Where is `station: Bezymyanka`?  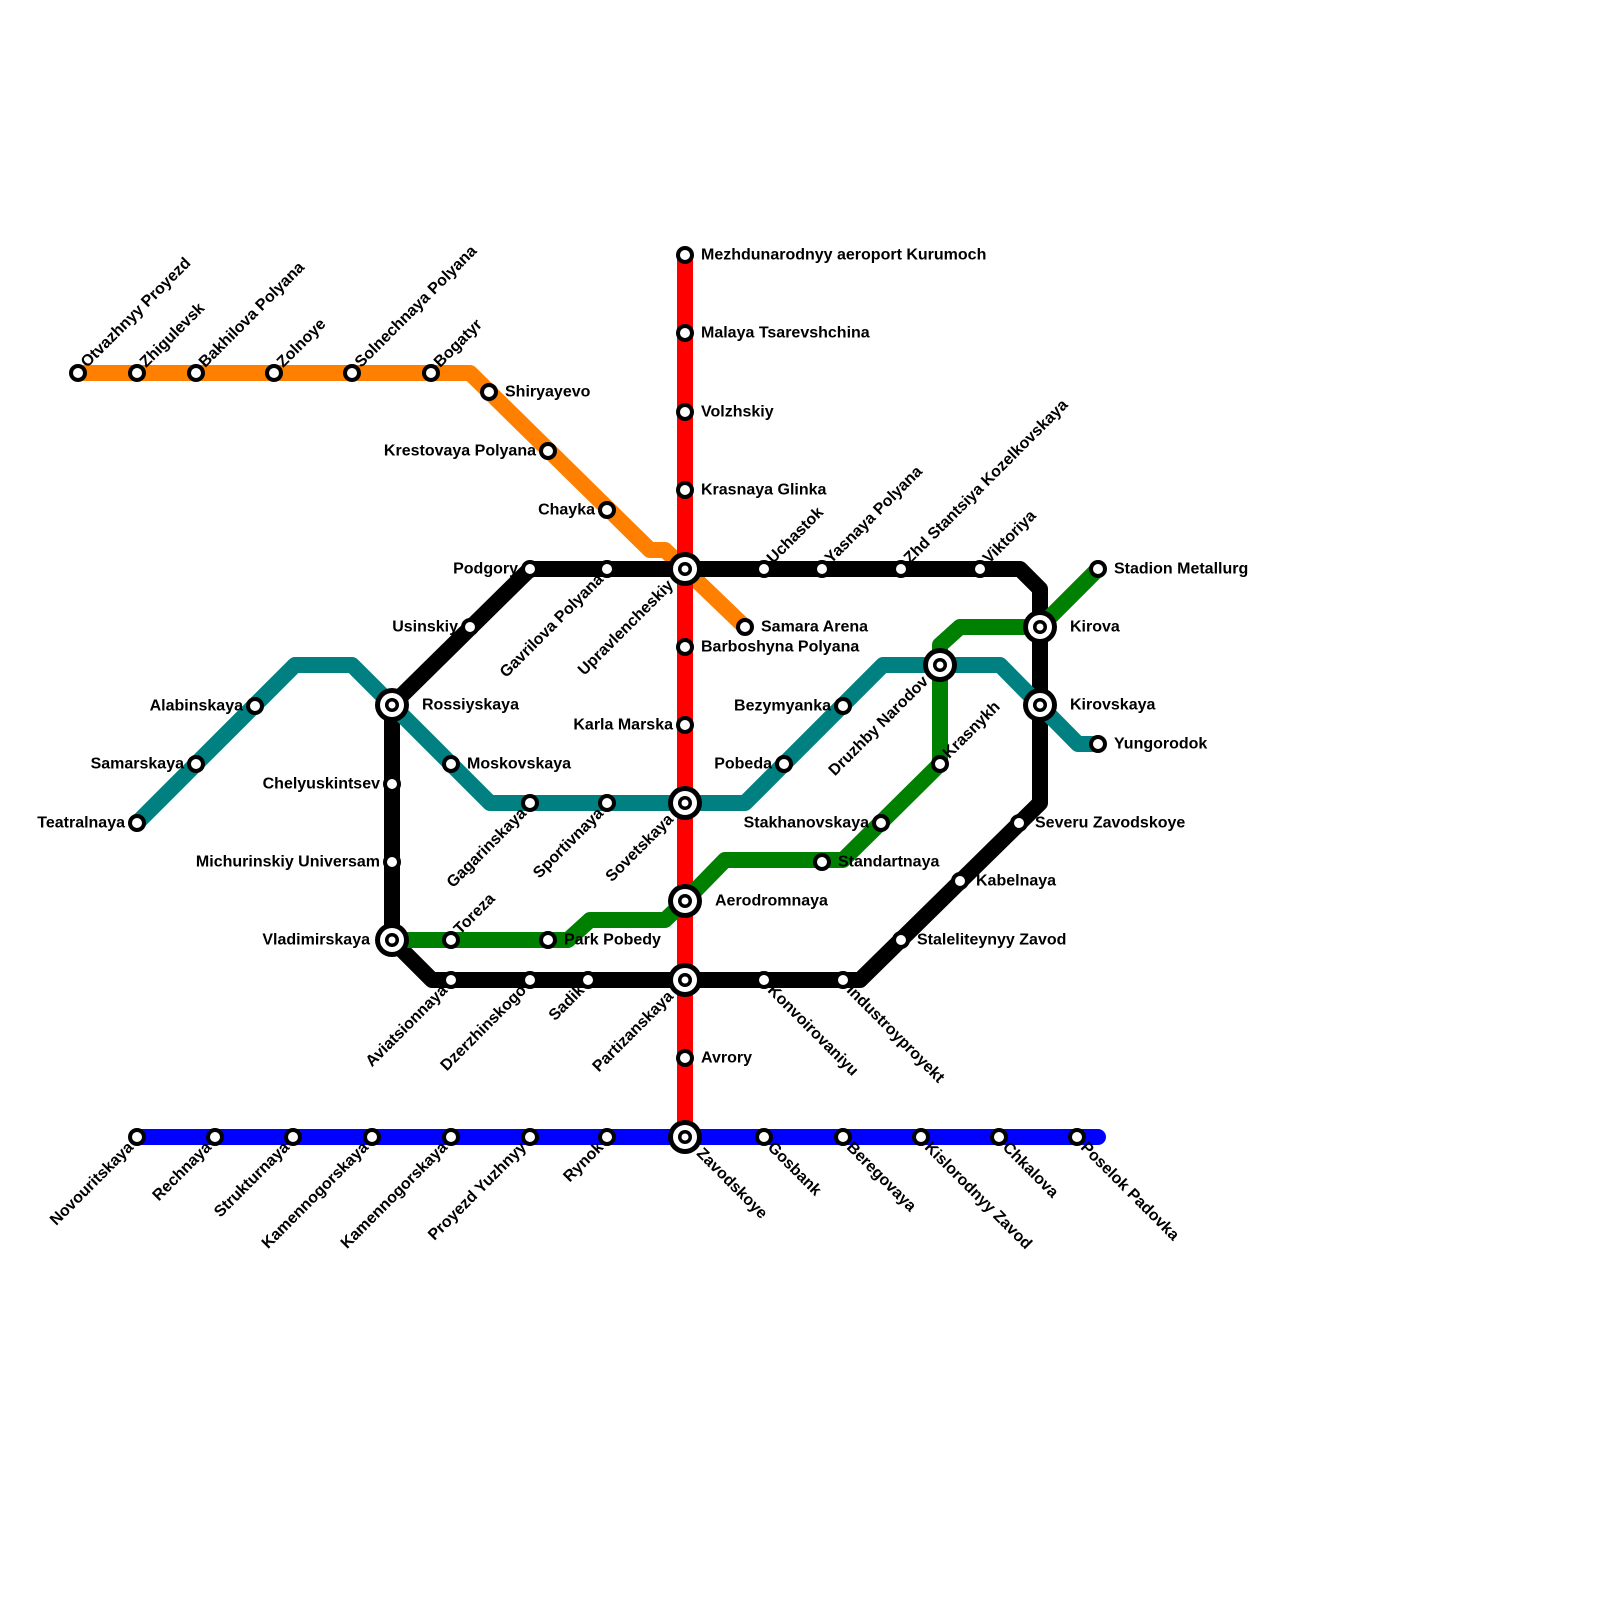
station: Bezymyanka is located at coordinates (793, 706).